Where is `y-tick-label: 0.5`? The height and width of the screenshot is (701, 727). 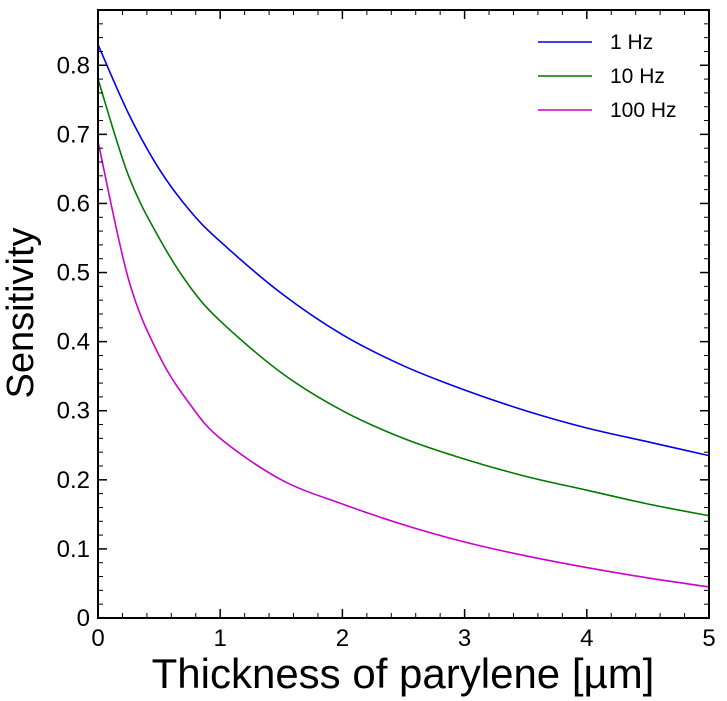 y-tick-label: 0.5 is located at coordinates (73, 273).